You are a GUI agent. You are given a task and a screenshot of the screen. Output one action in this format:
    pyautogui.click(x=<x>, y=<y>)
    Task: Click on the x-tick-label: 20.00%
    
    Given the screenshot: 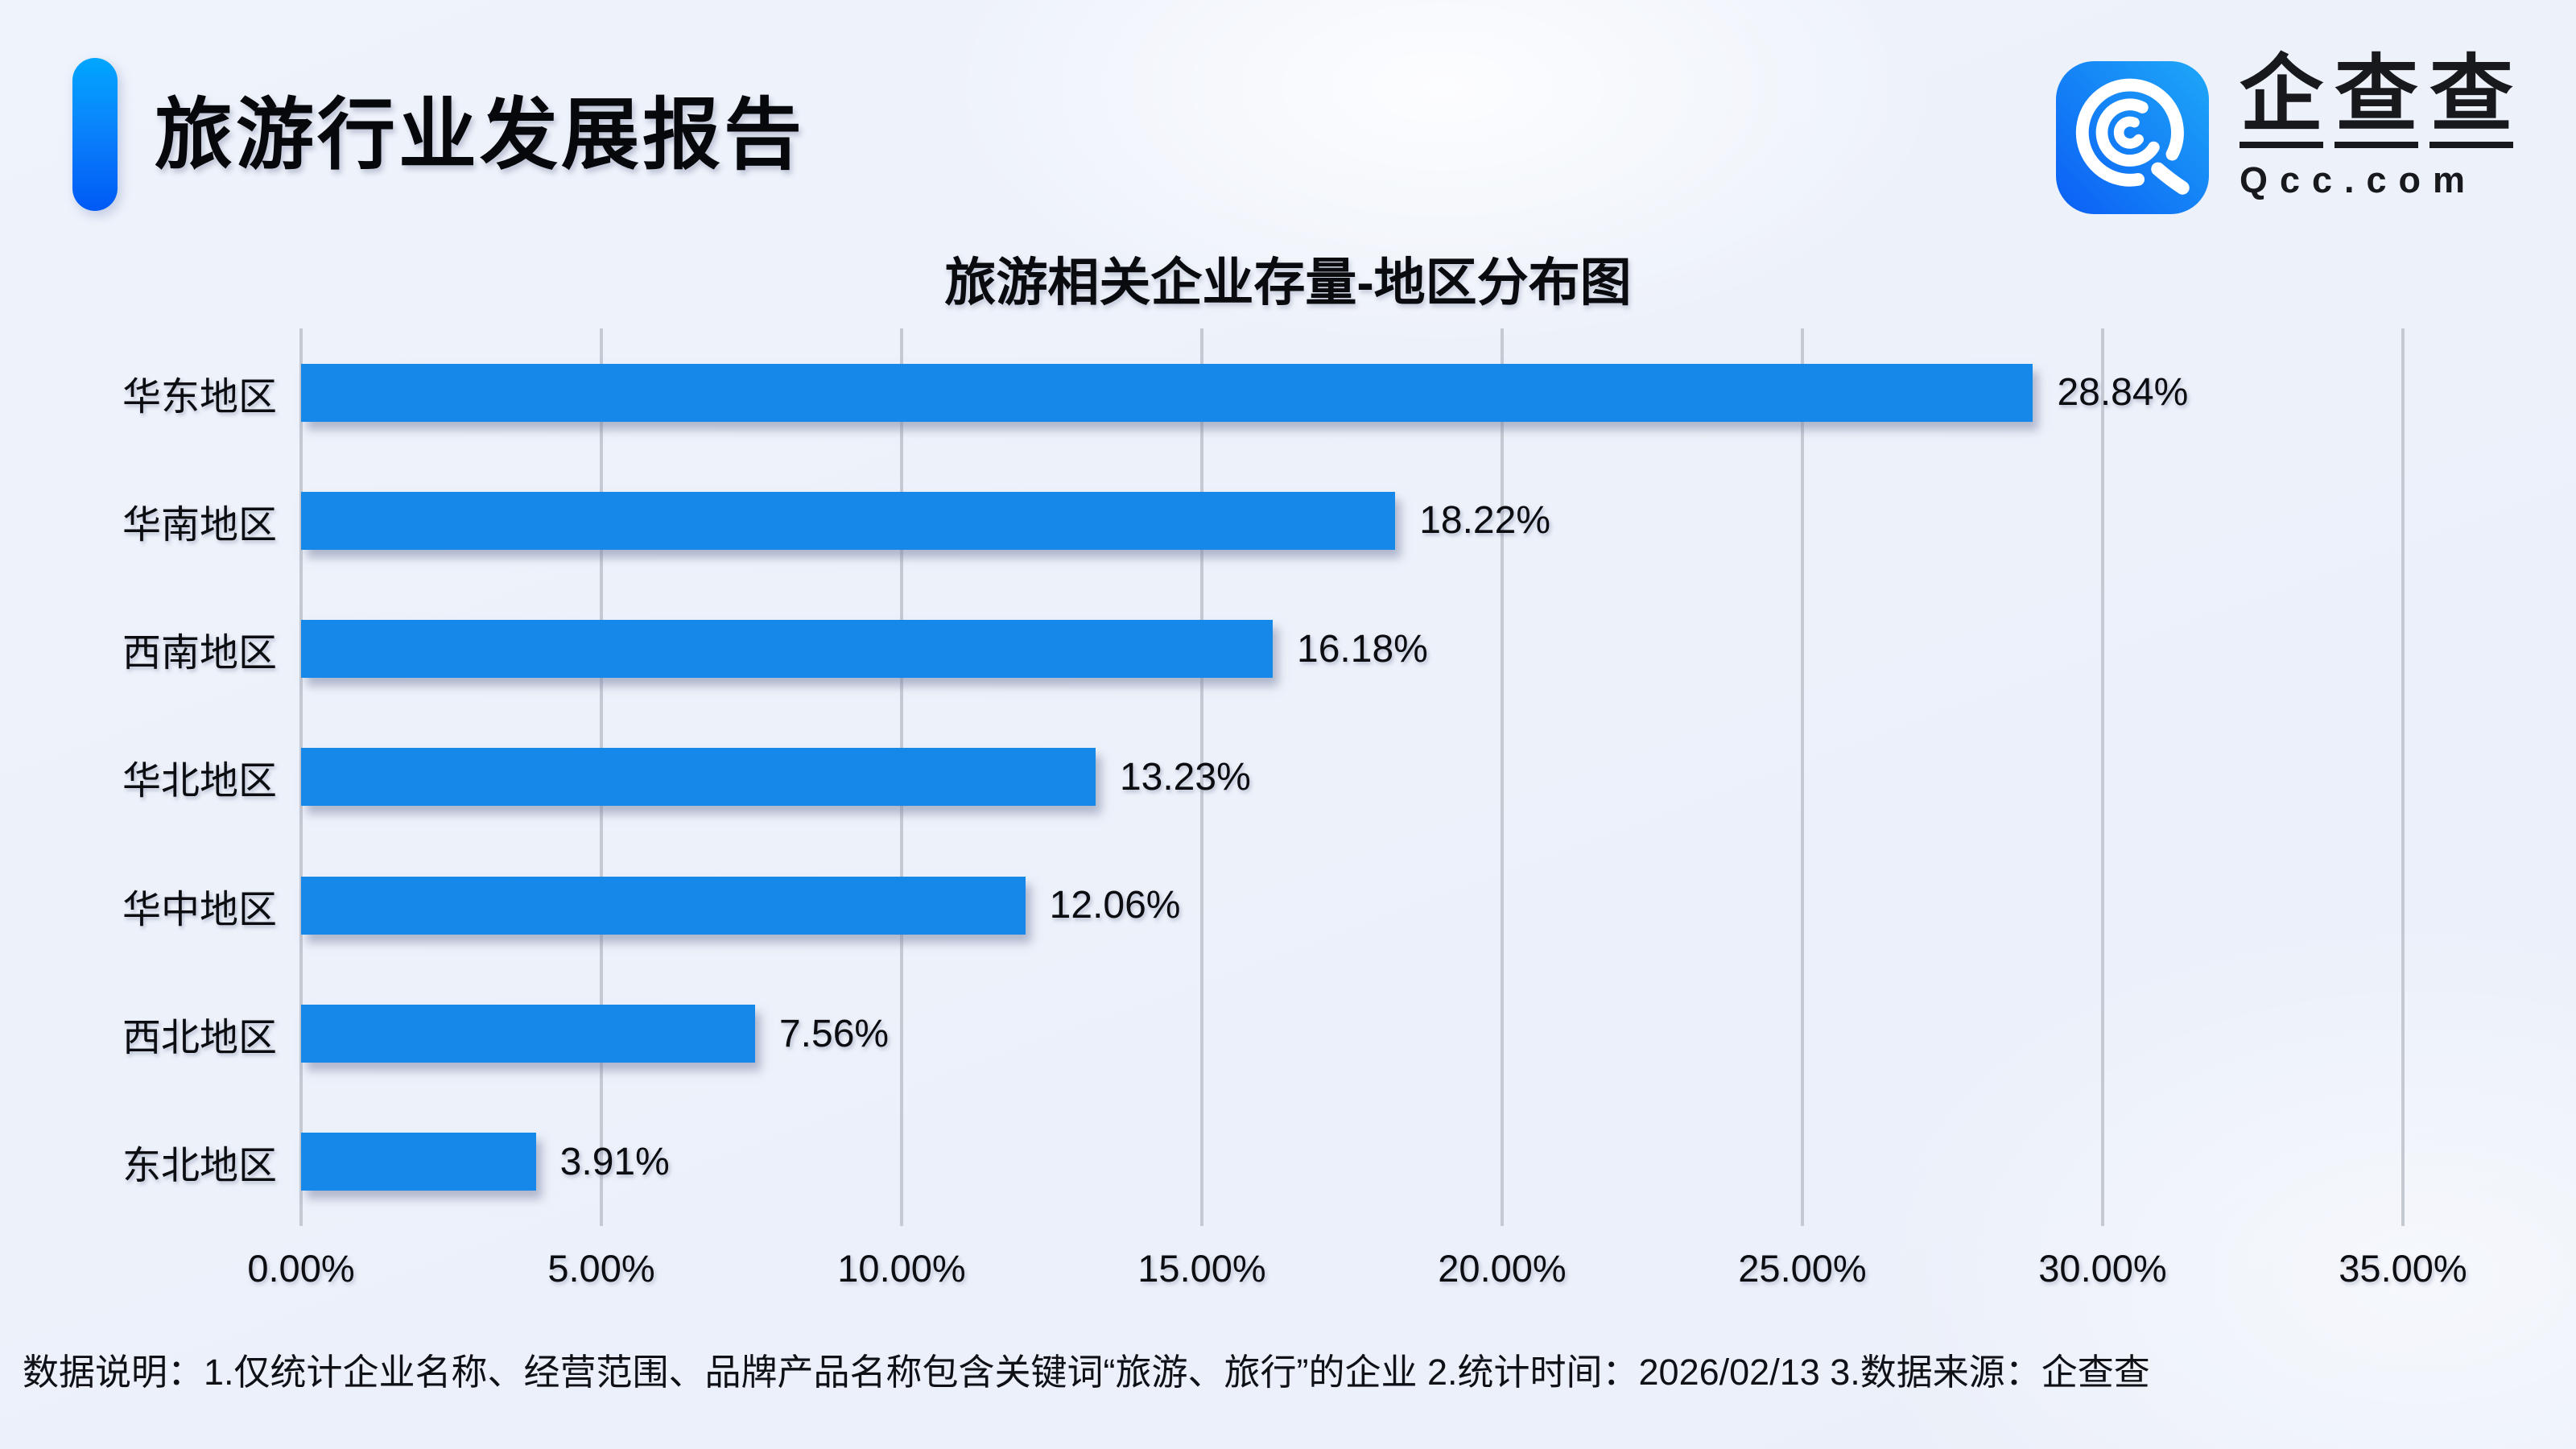 What is the action you would take?
    pyautogui.click(x=1502, y=1268)
    